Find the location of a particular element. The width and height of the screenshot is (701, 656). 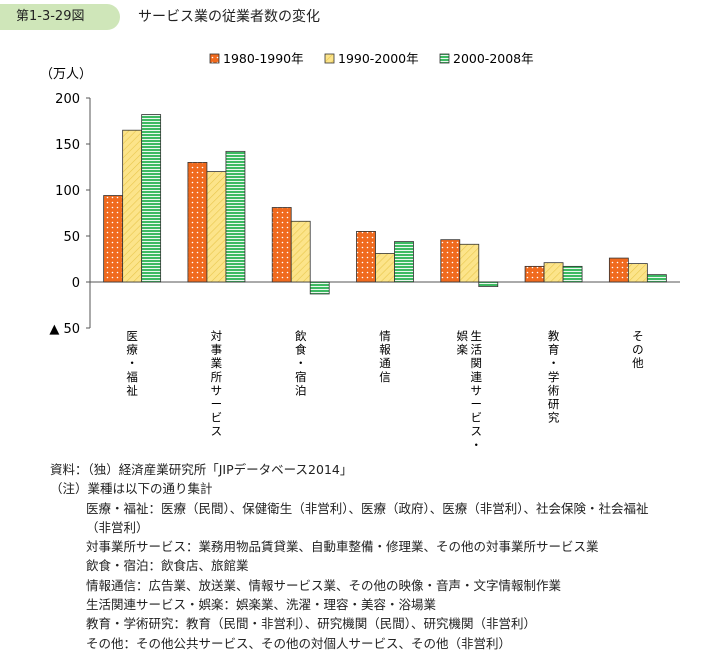

figure-title: サービス業の従業者数の変化 is located at coordinates (229, 17).